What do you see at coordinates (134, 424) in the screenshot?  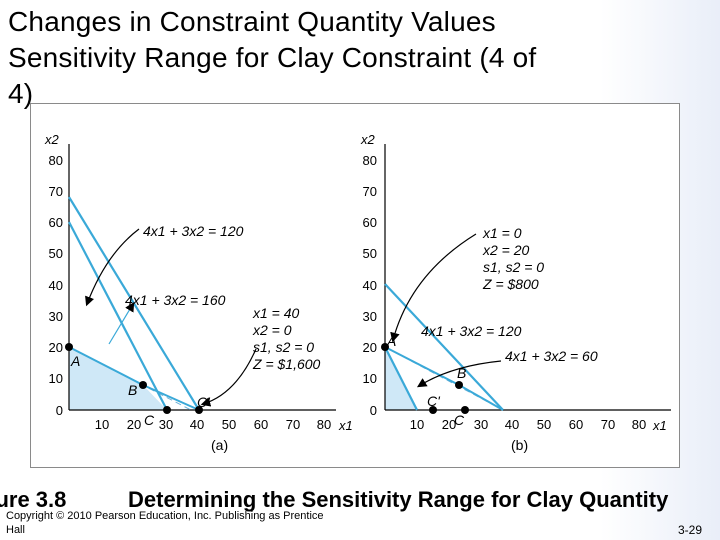 I see `panel-a-x-tick: 20` at bounding box center [134, 424].